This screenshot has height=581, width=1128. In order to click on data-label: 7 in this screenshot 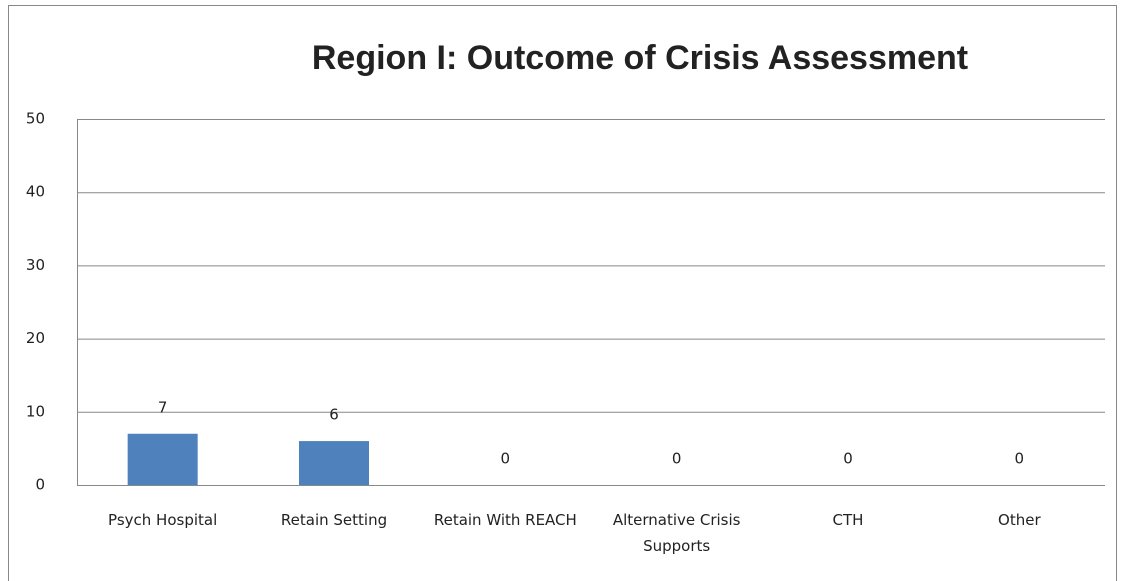, I will do `click(163, 407)`.